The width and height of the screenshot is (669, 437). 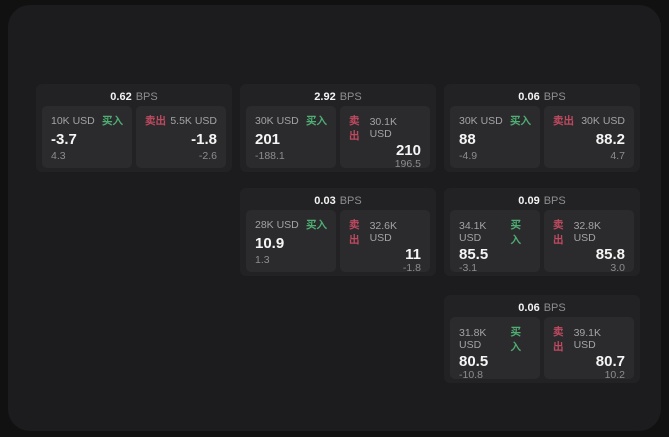 I want to click on sell-tile-header: 卖出 32.6K USD, so click(x=385, y=232).